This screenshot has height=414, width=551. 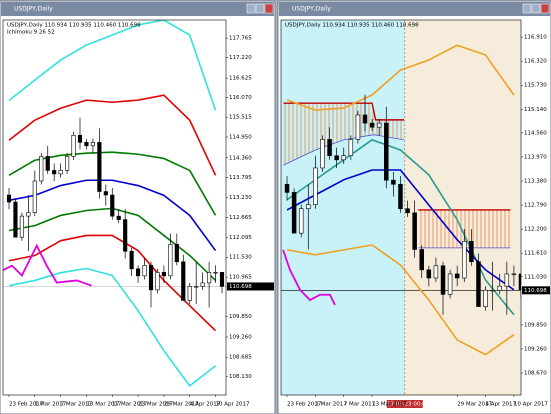 I want to click on y-tick-label: 115.140, so click(x=535, y=110).